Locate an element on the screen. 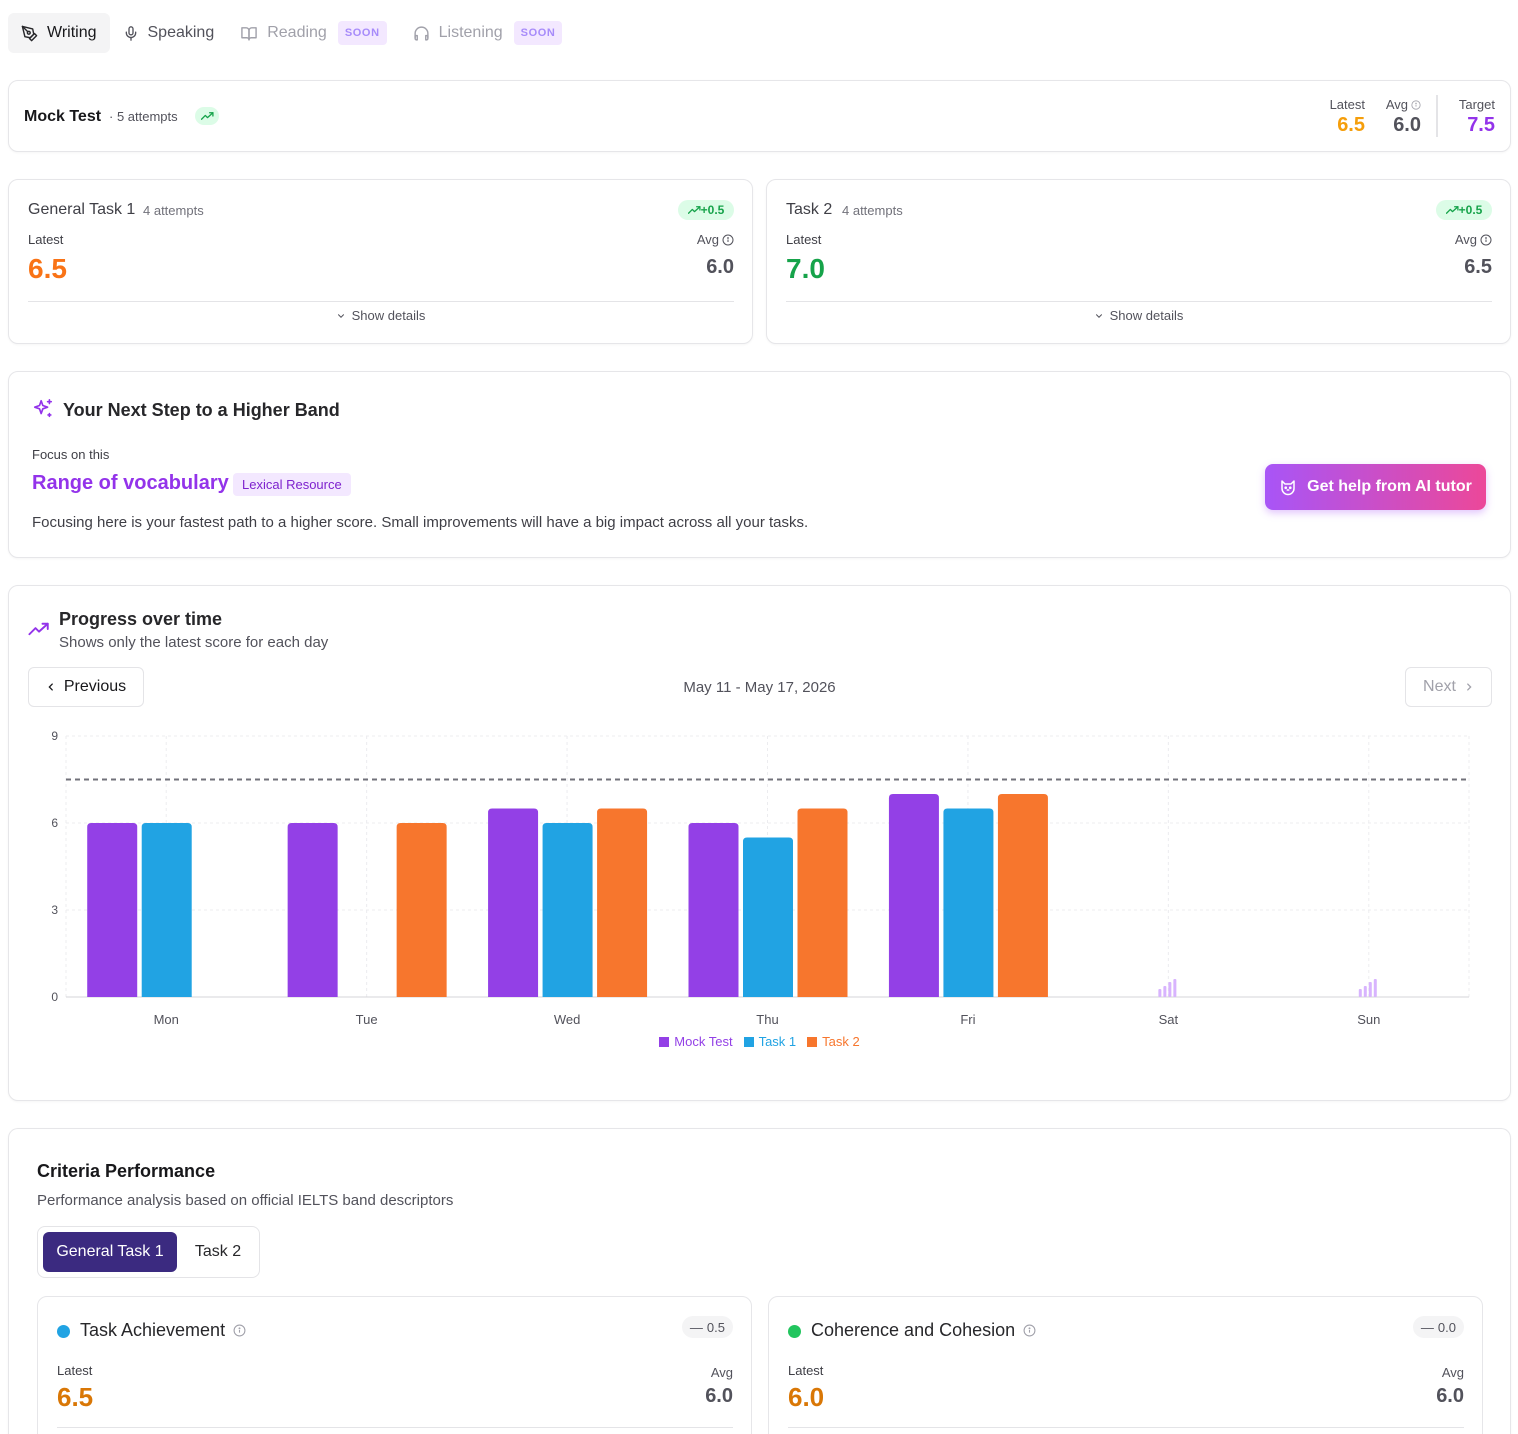 The height and width of the screenshot is (1434, 1518). tab-task-2: Task 2 is located at coordinates (218, 1251).